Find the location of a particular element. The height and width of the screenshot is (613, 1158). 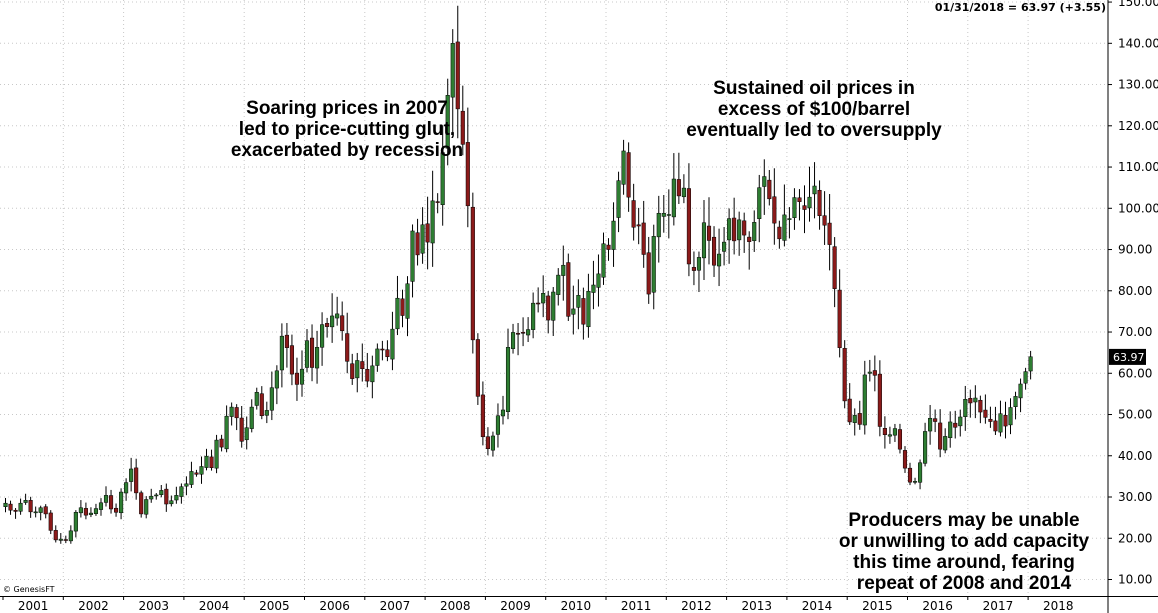

y-tick-label: 110.00 is located at coordinates (1138, 167).